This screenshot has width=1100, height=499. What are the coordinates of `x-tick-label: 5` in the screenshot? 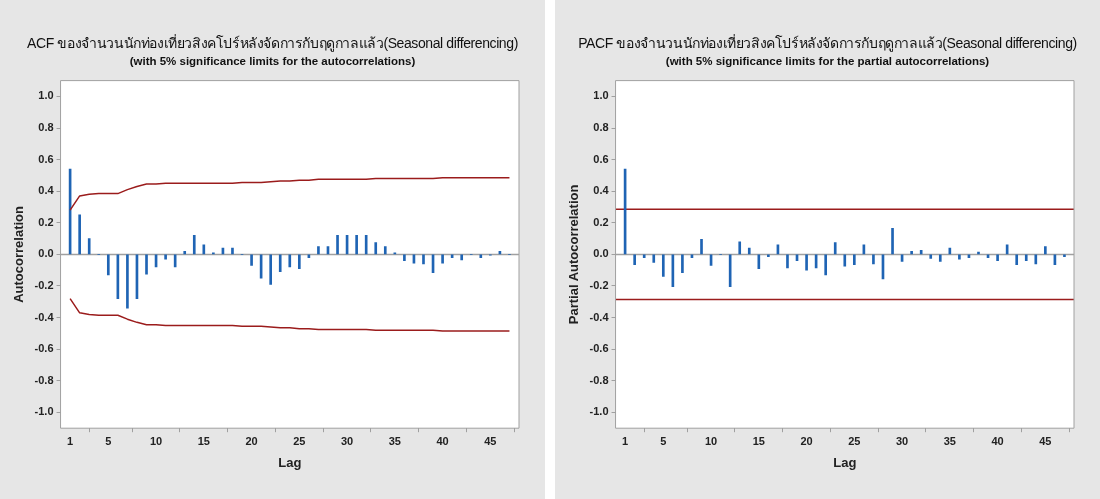 It's located at (108, 440).